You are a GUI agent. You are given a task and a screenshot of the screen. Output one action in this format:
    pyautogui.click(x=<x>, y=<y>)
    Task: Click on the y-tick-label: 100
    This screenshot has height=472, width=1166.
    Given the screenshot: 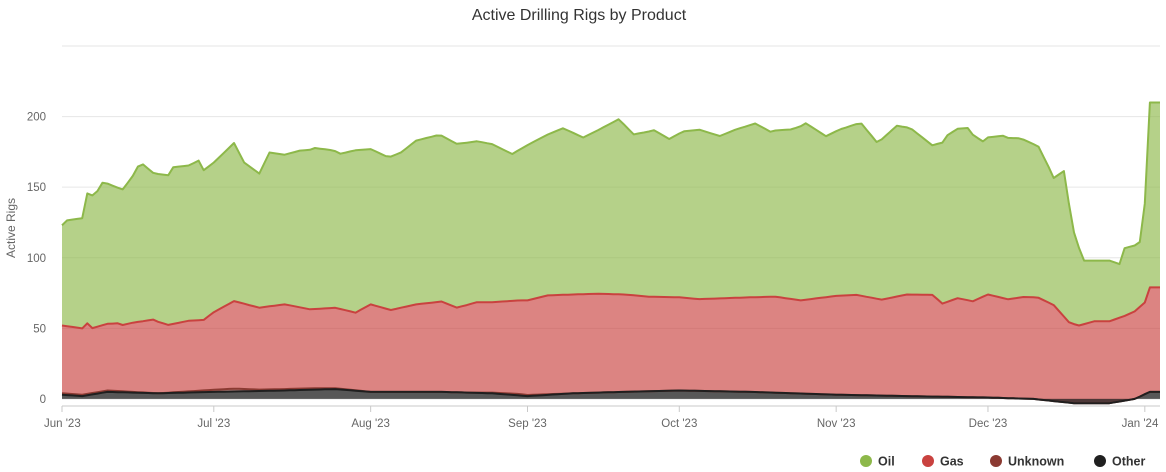 What is the action you would take?
    pyautogui.click(x=36, y=259)
    